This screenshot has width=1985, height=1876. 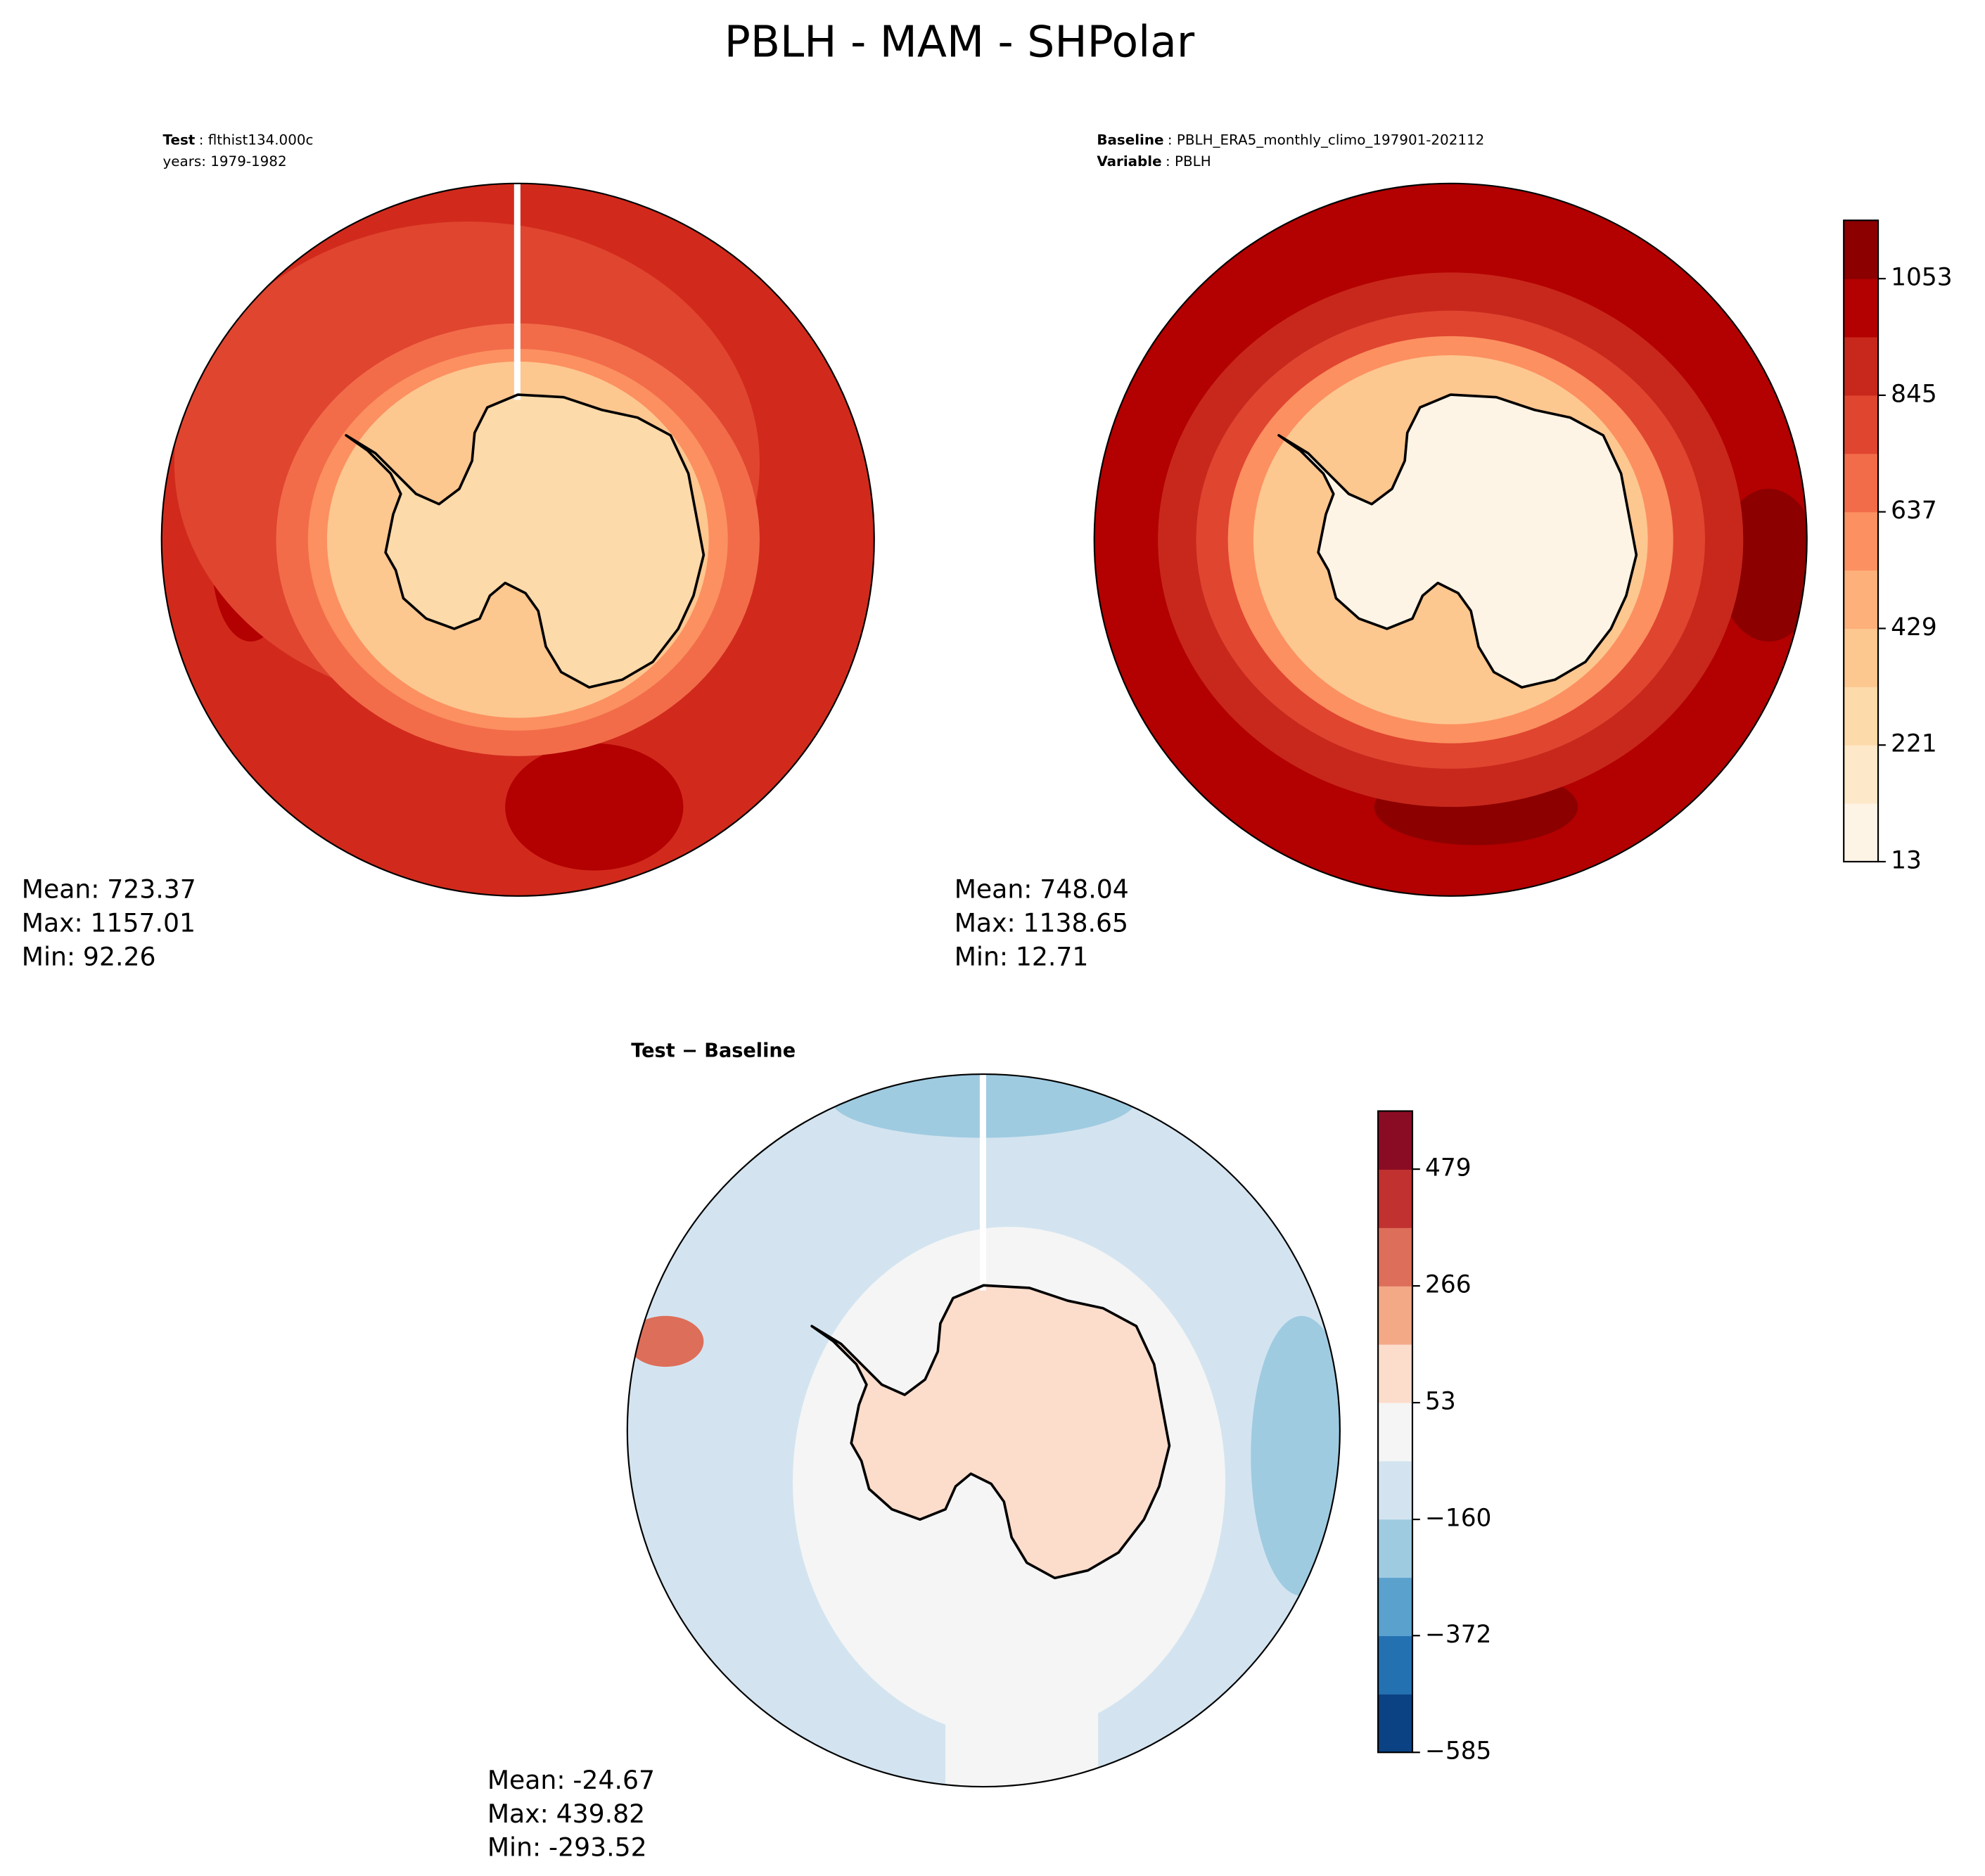 What do you see at coordinates (1914, 744) in the screenshot?
I see `colorbar-tick-label: 221` at bounding box center [1914, 744].